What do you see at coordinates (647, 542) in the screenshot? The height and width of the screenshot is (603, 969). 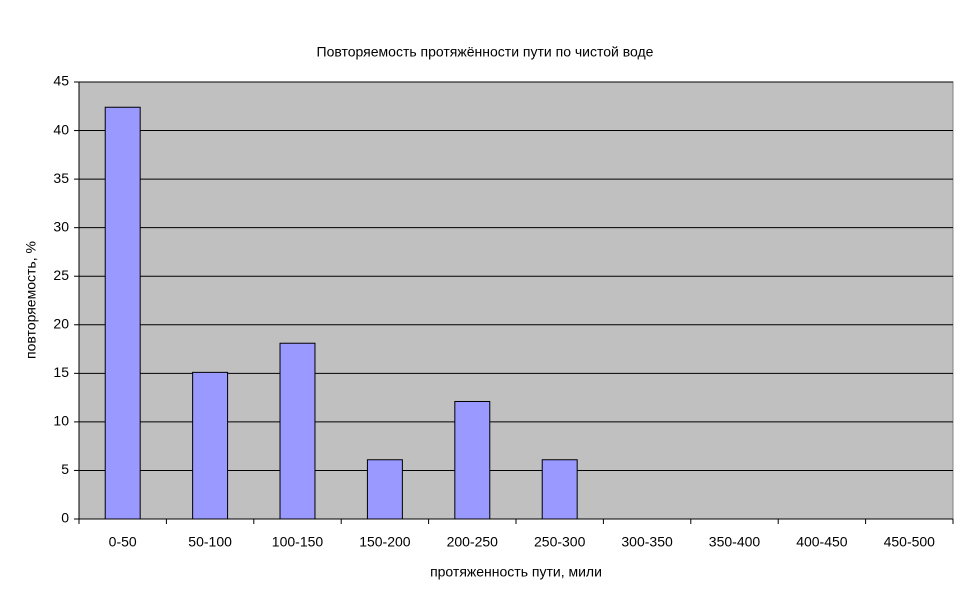 I see `x-tick-label: 300-350` at bounding box center [647, 542].